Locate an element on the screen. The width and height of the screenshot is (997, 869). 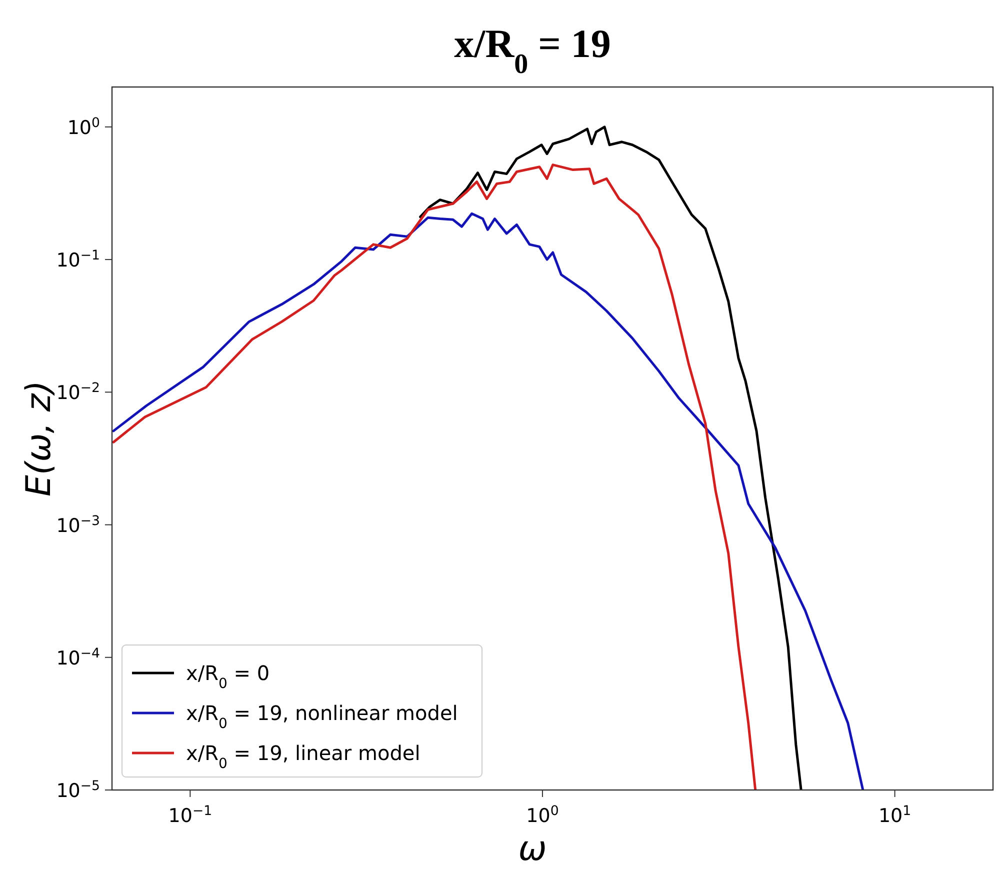
y-tick-label: 10$^{−3}$ is located at coordinates (78, 525).